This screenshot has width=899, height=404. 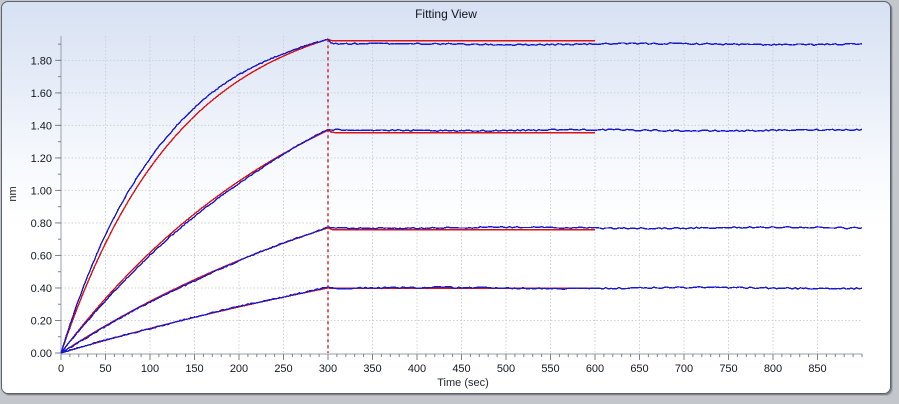 I want to click on y-tick-label: 0.60, so click(x=41, y=256).